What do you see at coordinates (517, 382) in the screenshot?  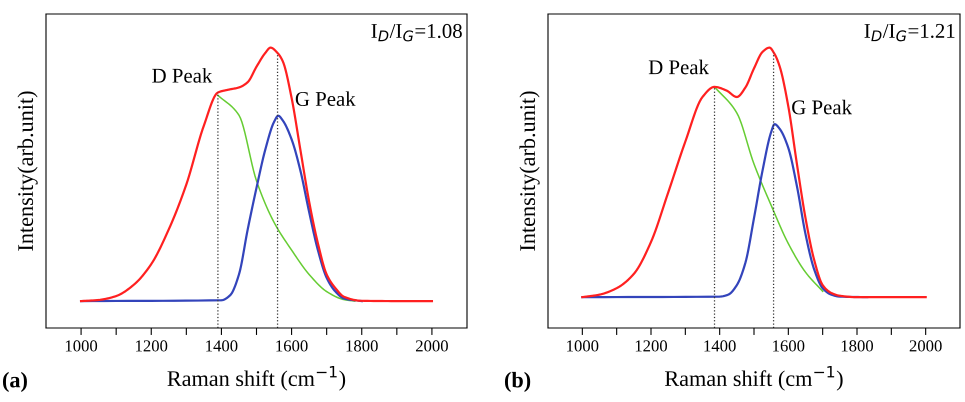 I see `text: (b)` at bounding box center [517, 382].